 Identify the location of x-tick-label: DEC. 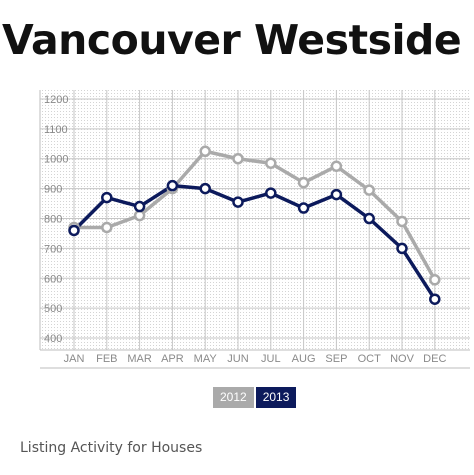
(434, 359).